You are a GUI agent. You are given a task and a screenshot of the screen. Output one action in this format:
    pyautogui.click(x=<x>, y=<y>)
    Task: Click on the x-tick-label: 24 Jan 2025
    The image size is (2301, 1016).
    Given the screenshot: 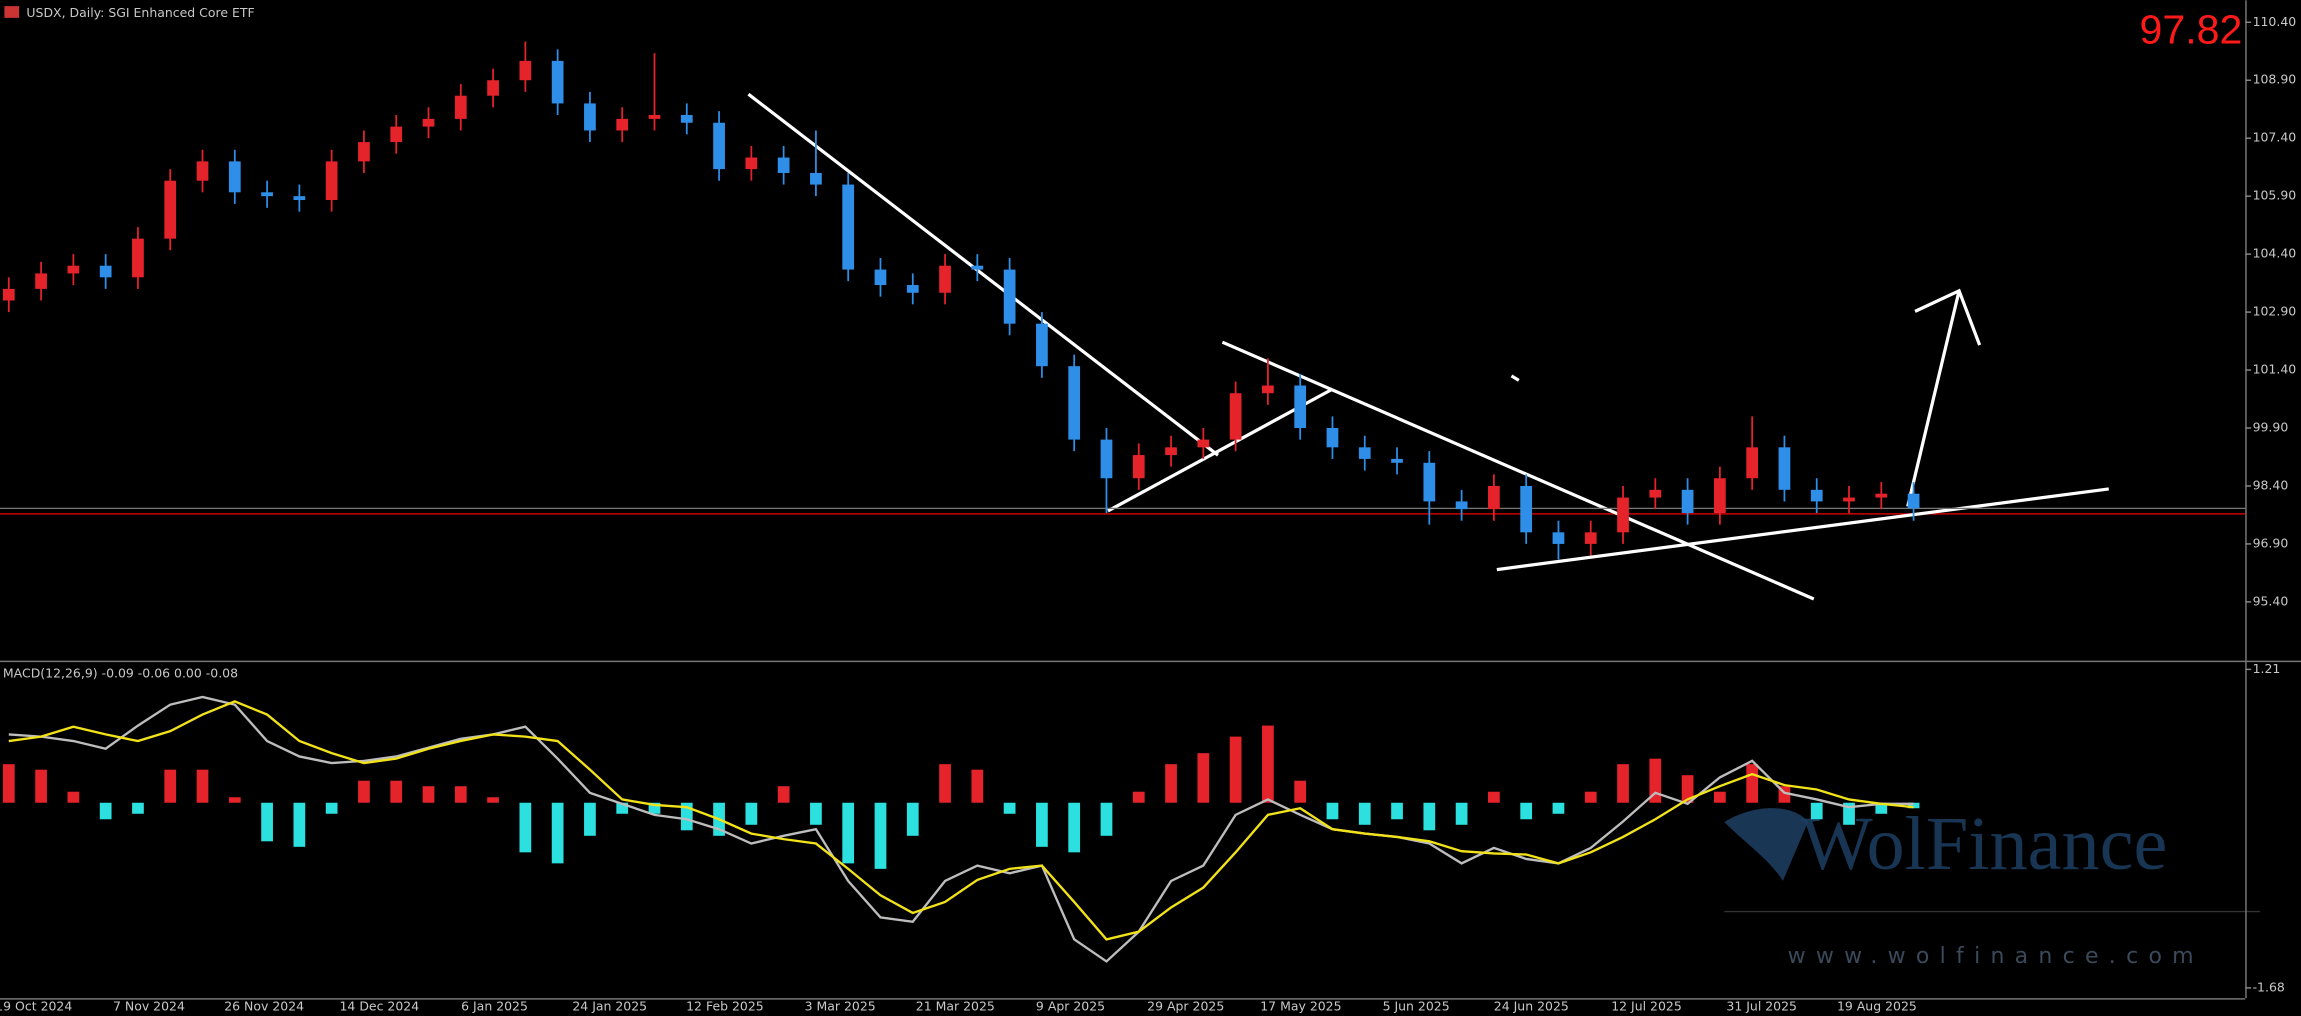 What is the action you would take?
    pyautogui.click(x=609, y=1005)
    